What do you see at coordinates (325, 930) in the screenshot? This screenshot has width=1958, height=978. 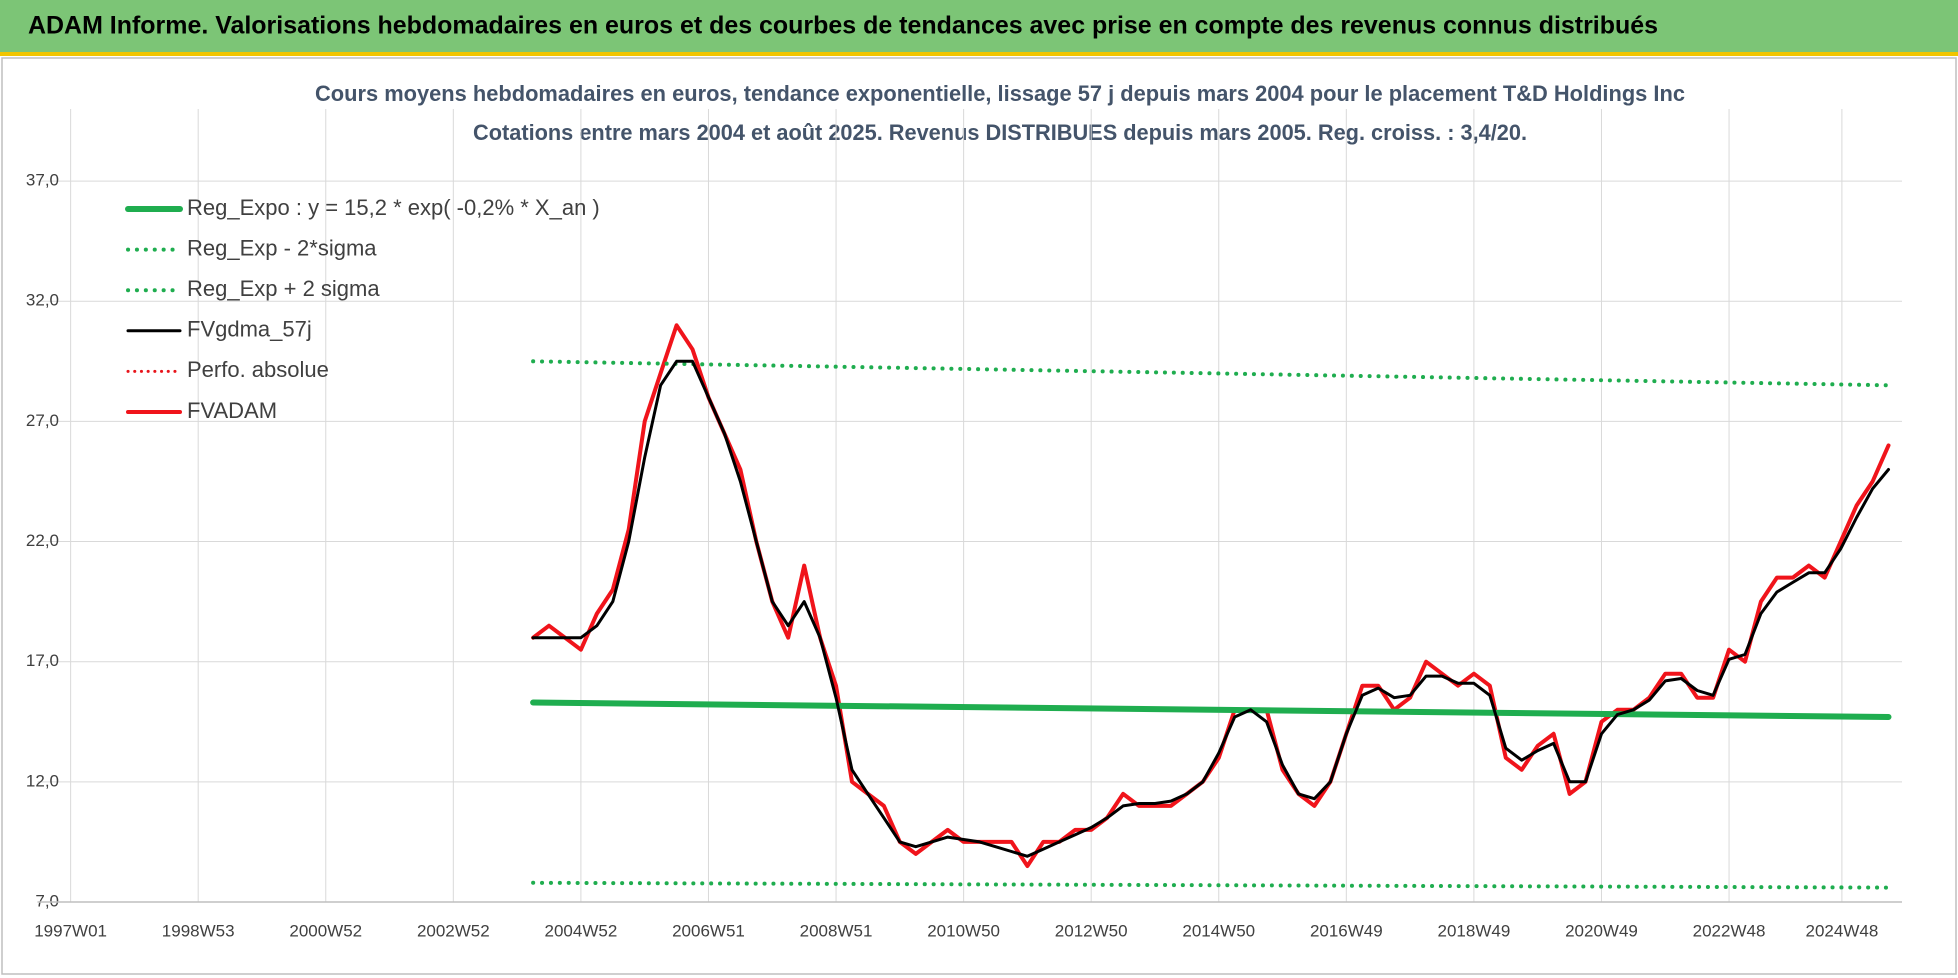 I see `x-tick-label: 2000W52` at bounding box center [325, 930].